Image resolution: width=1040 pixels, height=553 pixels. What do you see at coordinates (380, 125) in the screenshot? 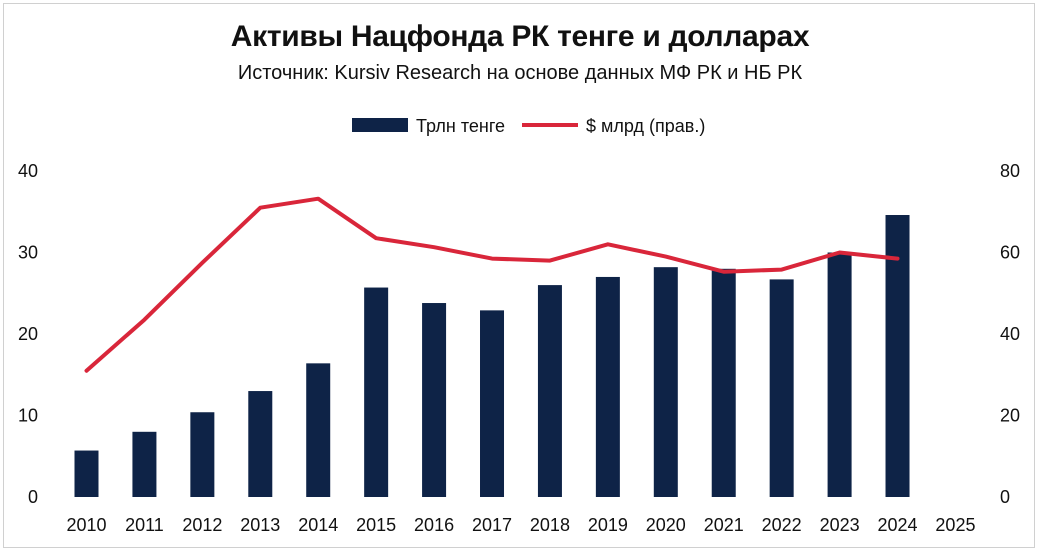
I see `legend-bar-swatch` at bounding box center [380, 125].